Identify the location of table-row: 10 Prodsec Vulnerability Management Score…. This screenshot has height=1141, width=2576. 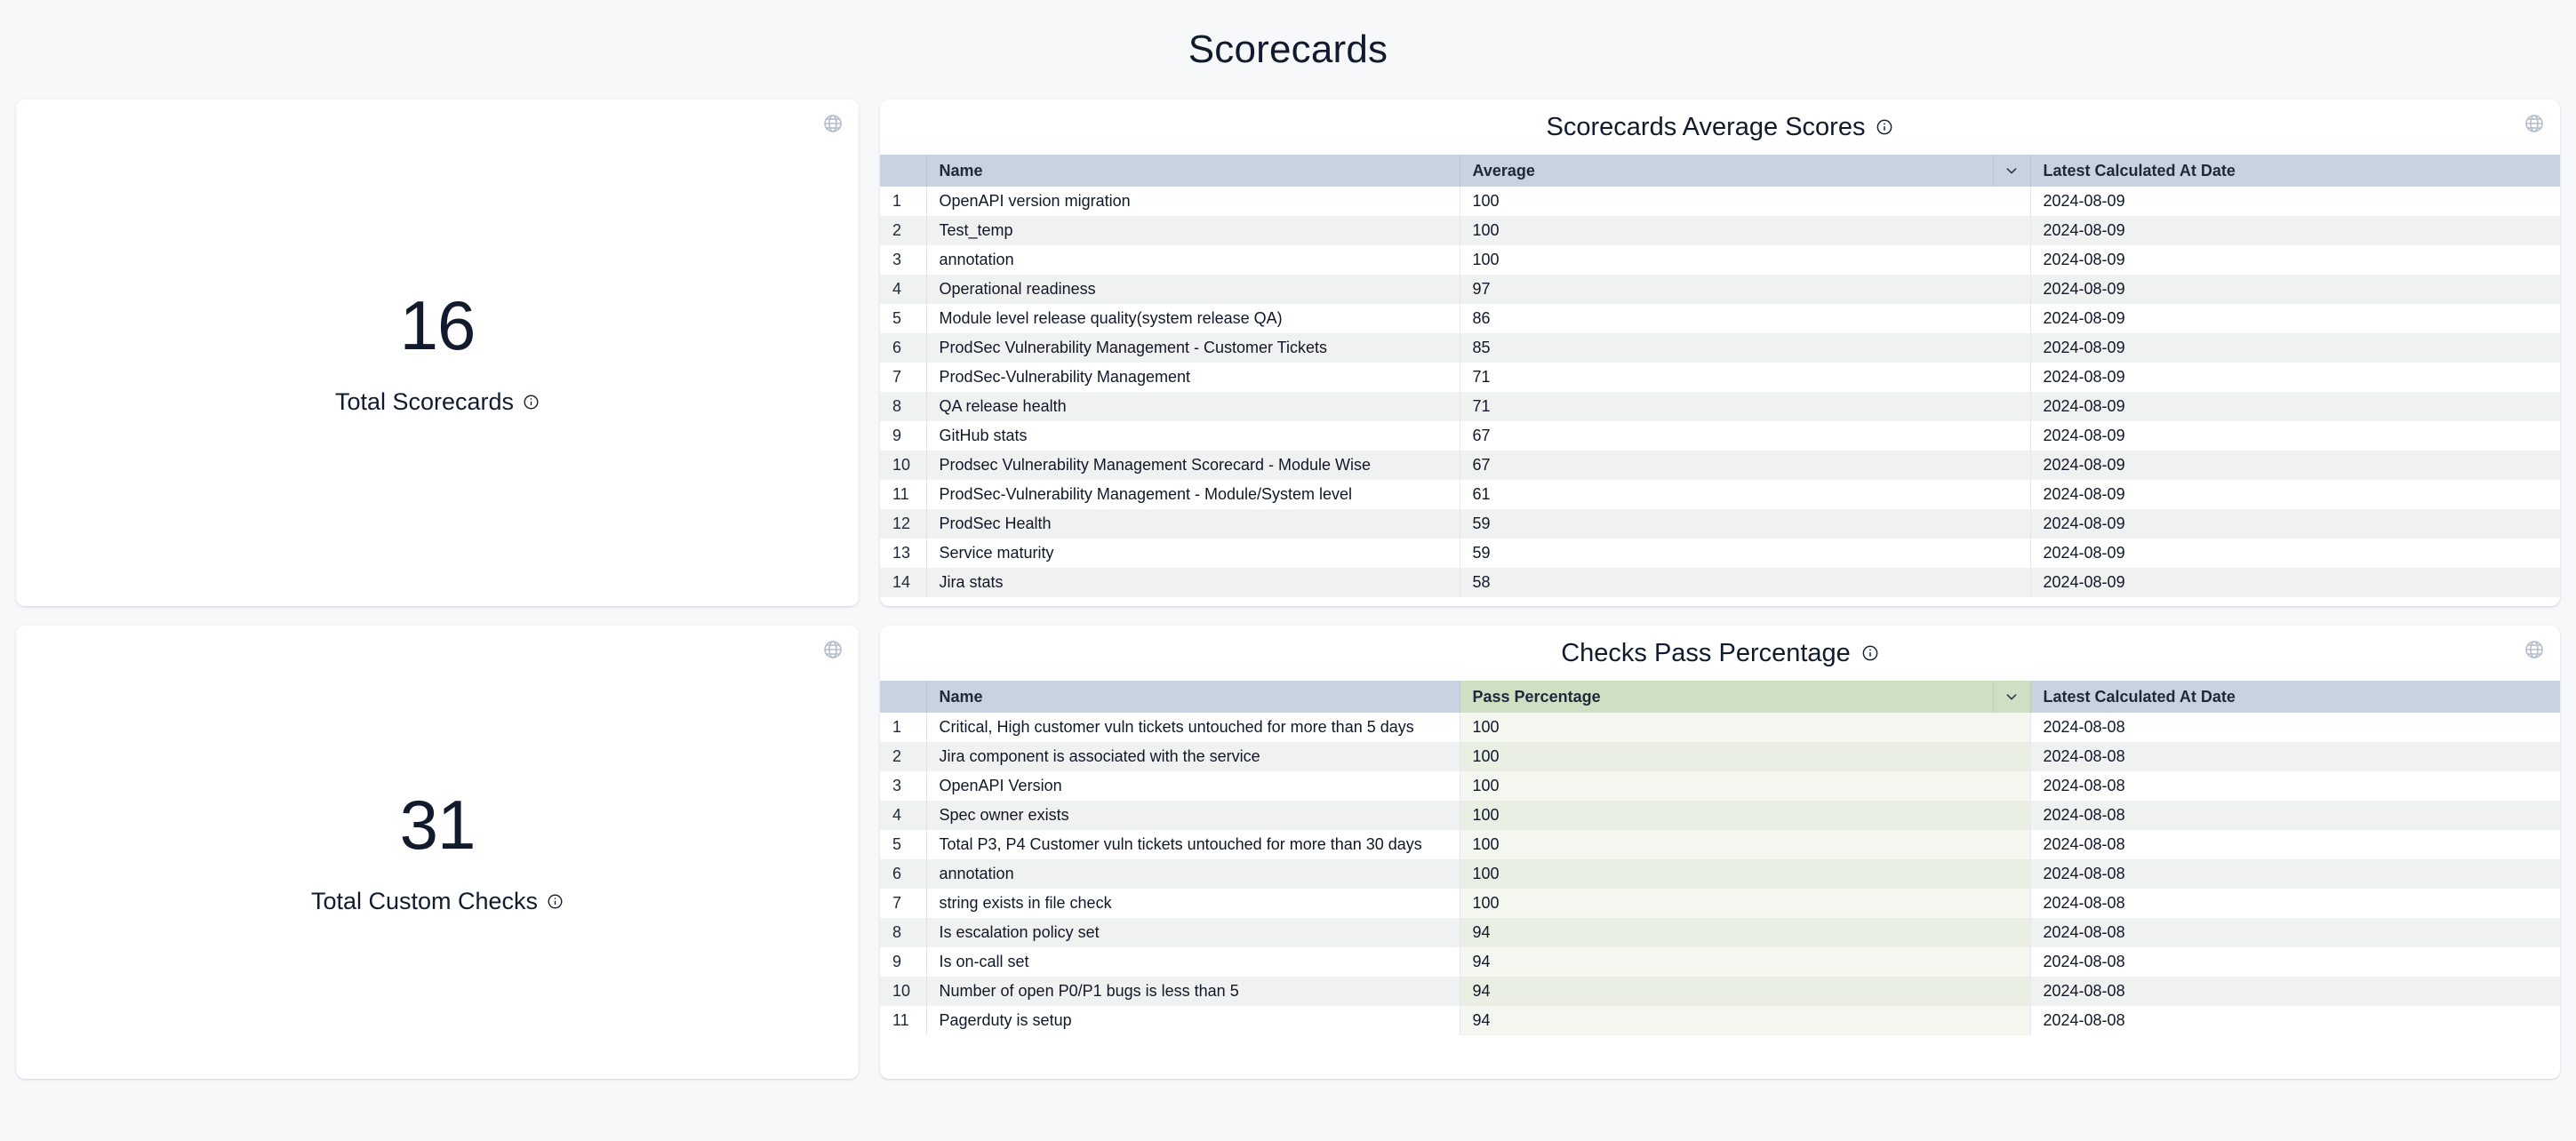
(1720, 465).